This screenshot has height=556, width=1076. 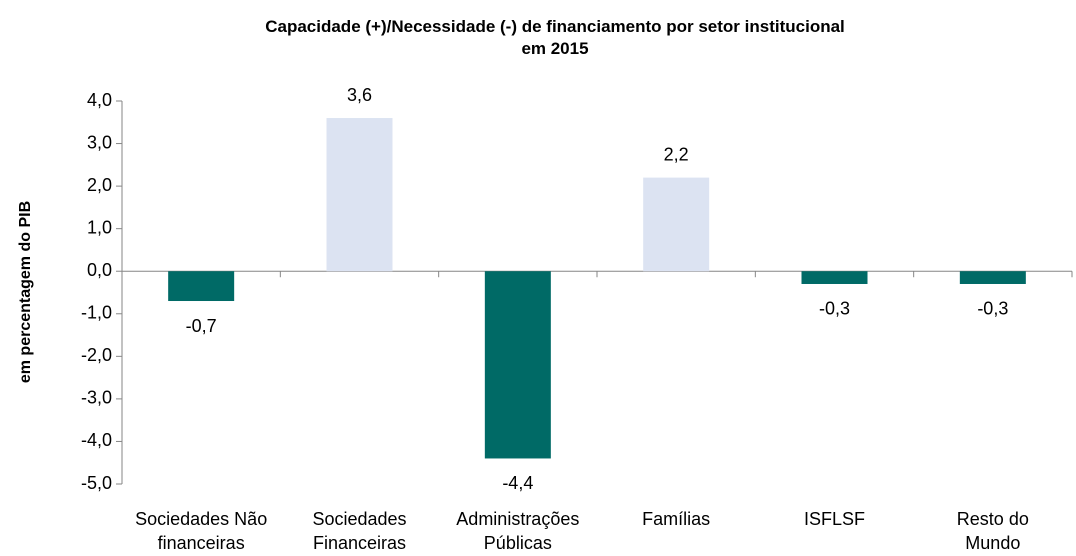 What do you see at coordinates (834, 519) in the screenshot?
I see `x-tick-label: ISFLSF` at bounding box center [834, 519].